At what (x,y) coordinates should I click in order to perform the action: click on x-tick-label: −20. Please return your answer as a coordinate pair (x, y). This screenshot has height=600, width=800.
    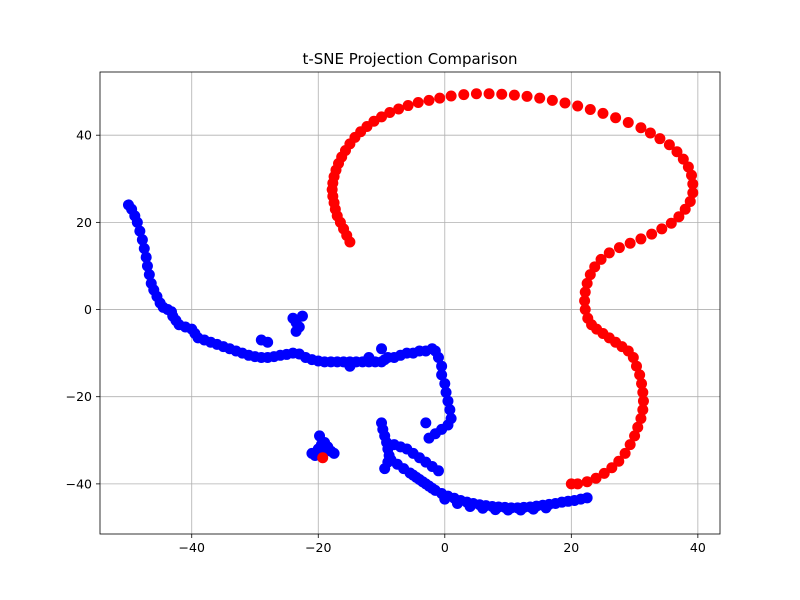
    Looking at the image, I should click on (318, 547).